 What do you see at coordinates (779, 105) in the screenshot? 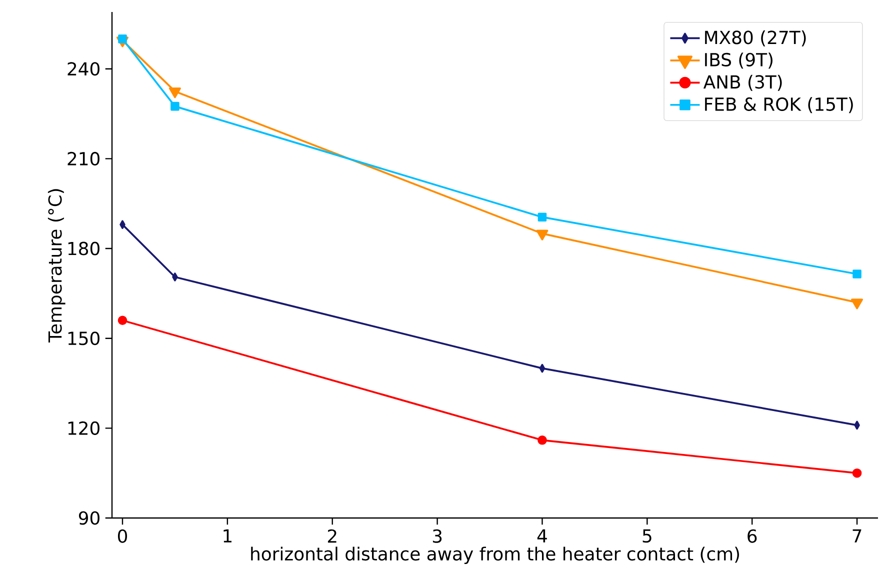
I see `legend-label: FEB & ROK (15T)` at bounding box center [779, 105].